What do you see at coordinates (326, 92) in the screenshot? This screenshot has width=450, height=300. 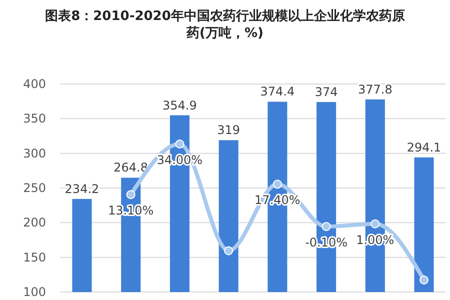 I see `data-label: 374` at bounding box center [326, 92].